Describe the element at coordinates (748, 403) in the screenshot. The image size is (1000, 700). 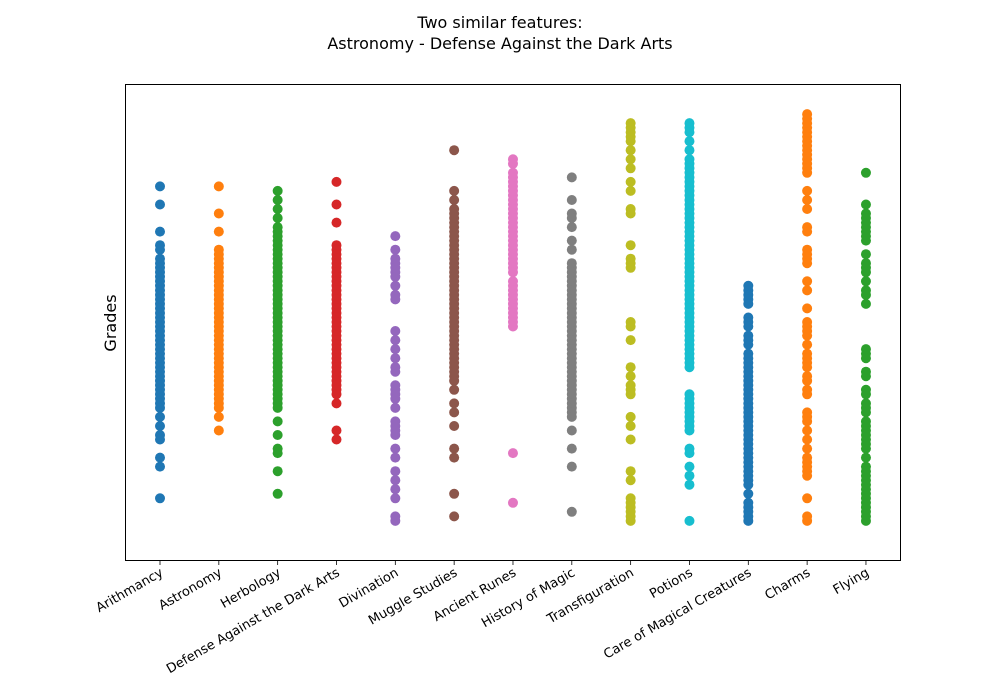
I see `series-care-of-magical-creatures` at that location.